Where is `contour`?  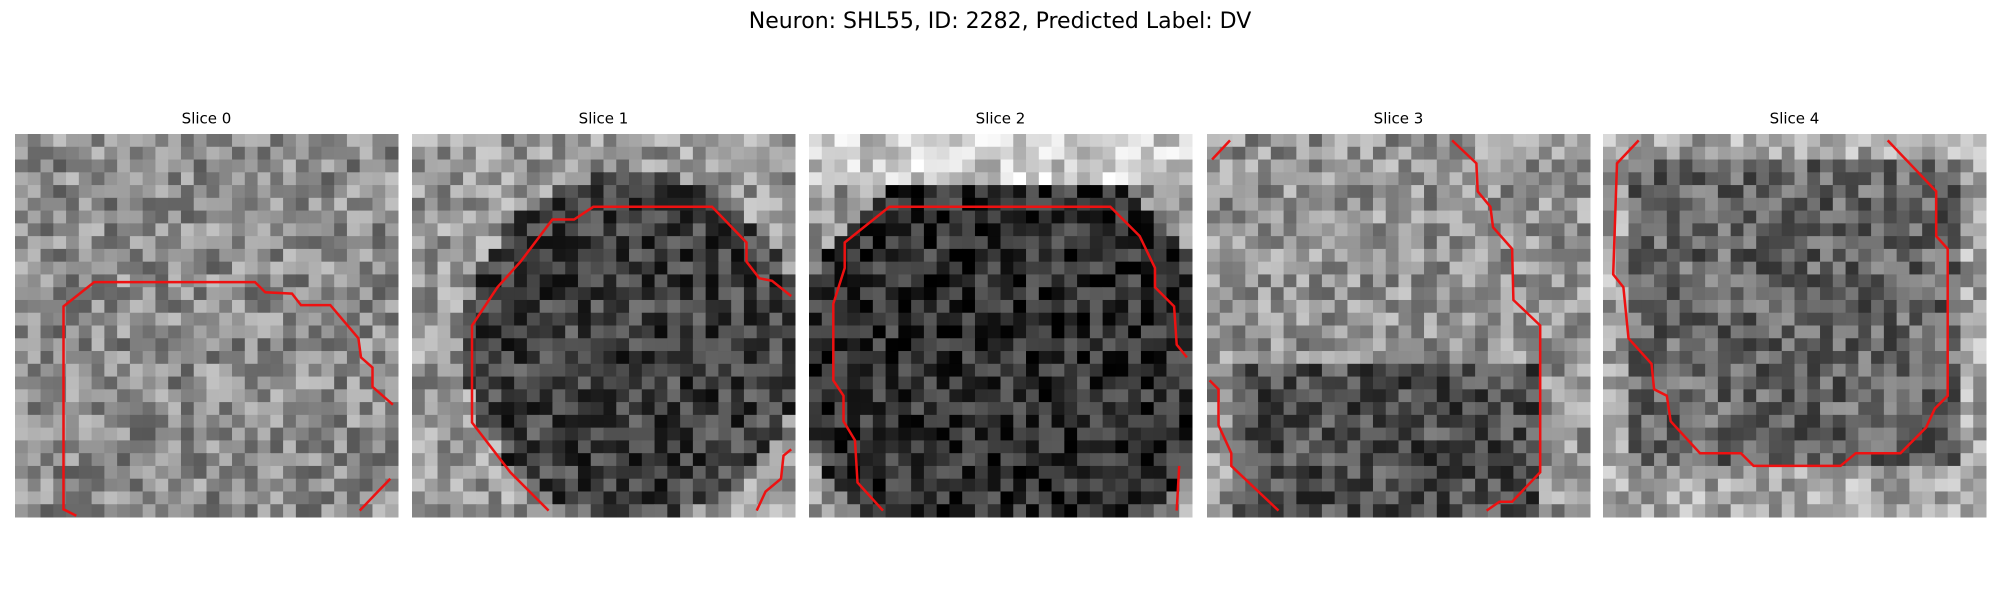 contour is located at coordinates (631, 358).